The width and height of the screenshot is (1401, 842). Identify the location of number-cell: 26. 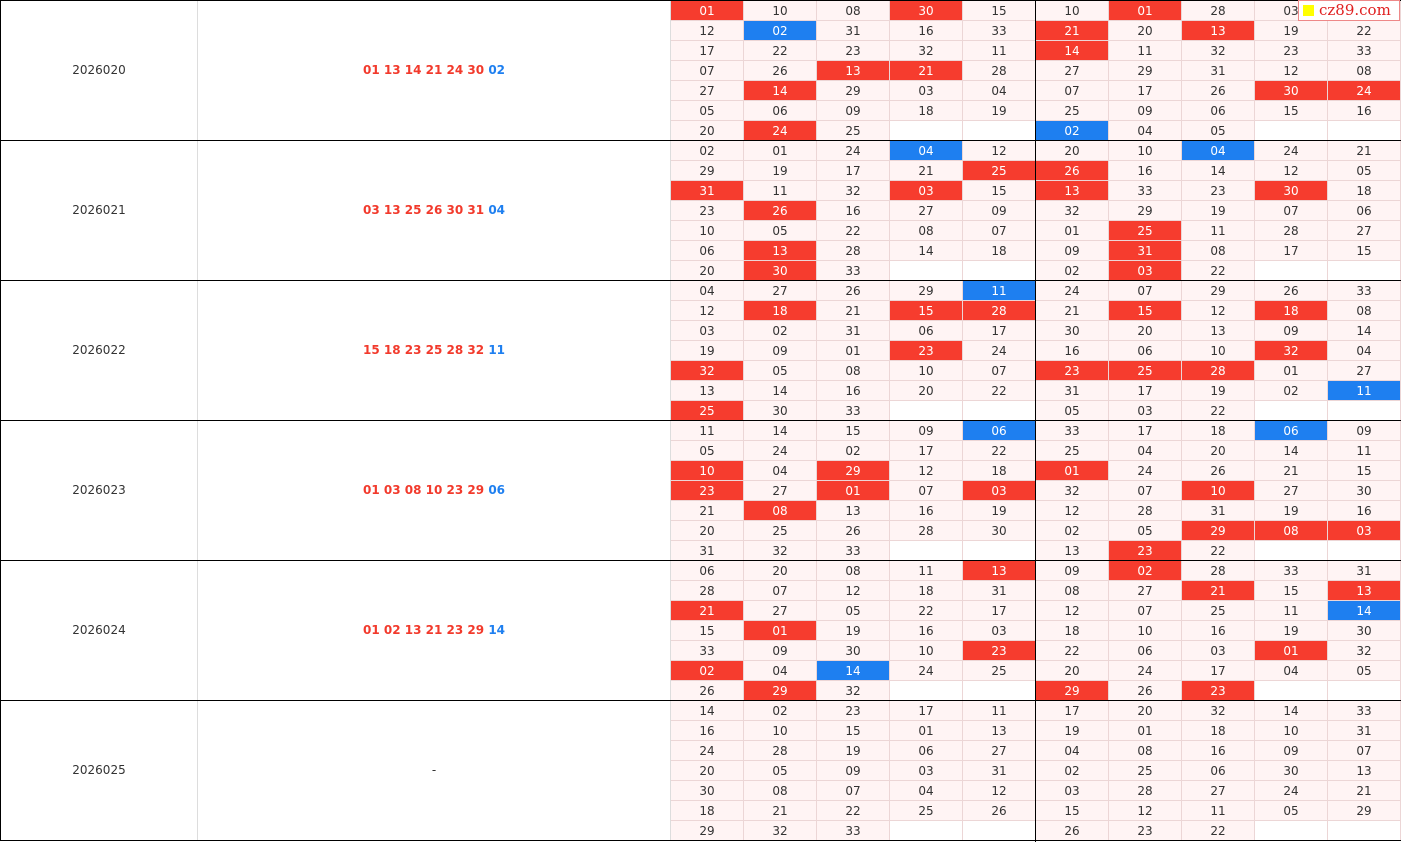
(1145, 691).